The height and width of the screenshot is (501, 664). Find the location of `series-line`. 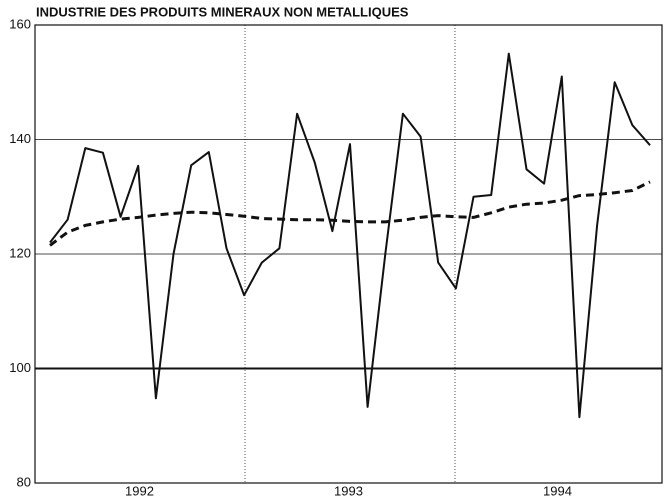

series-line is located at coordinates (350, 213).